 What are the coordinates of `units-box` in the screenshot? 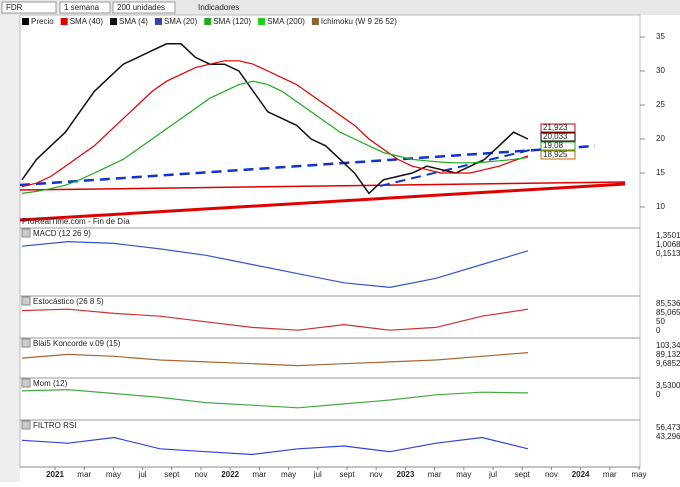 It's located at (144, 7).